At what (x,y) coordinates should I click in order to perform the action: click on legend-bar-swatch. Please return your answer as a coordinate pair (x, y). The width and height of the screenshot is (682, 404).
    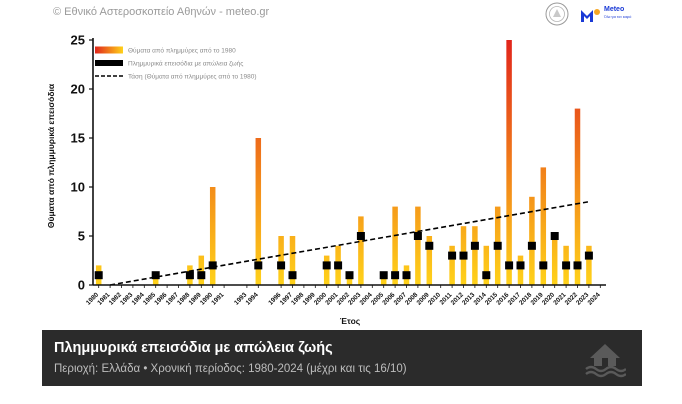
    Looking at the image, I should click on (109, 50).